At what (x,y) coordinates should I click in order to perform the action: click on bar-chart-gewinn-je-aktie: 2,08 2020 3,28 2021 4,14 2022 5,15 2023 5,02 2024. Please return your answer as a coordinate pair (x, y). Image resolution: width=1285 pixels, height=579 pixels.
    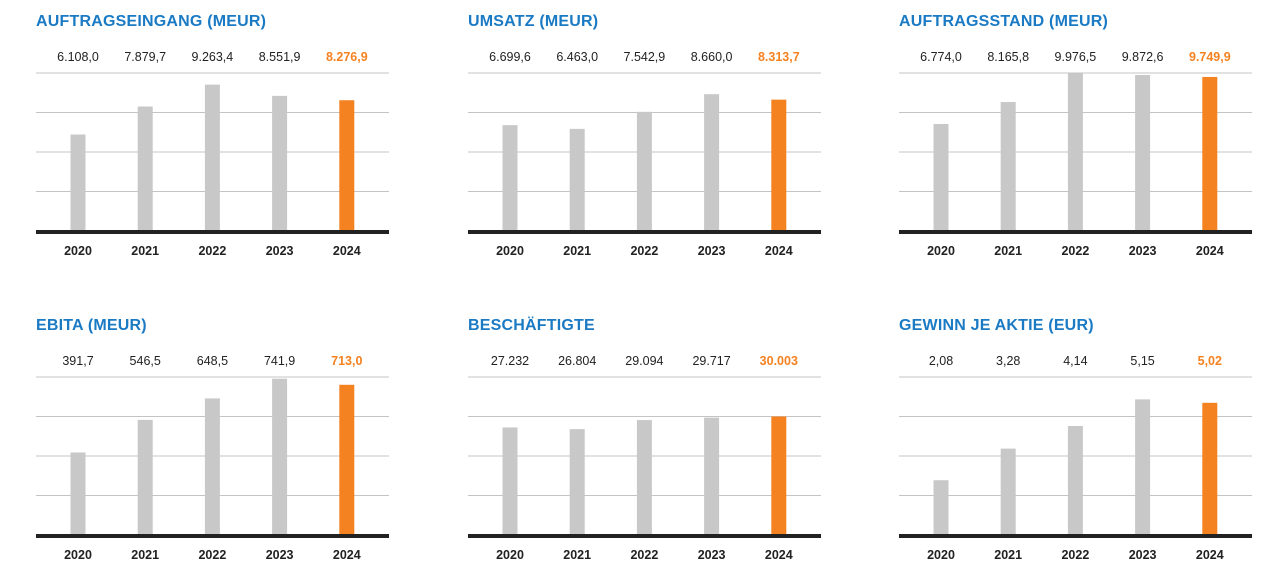
    Looking at the image, I should click on (1075, 458).